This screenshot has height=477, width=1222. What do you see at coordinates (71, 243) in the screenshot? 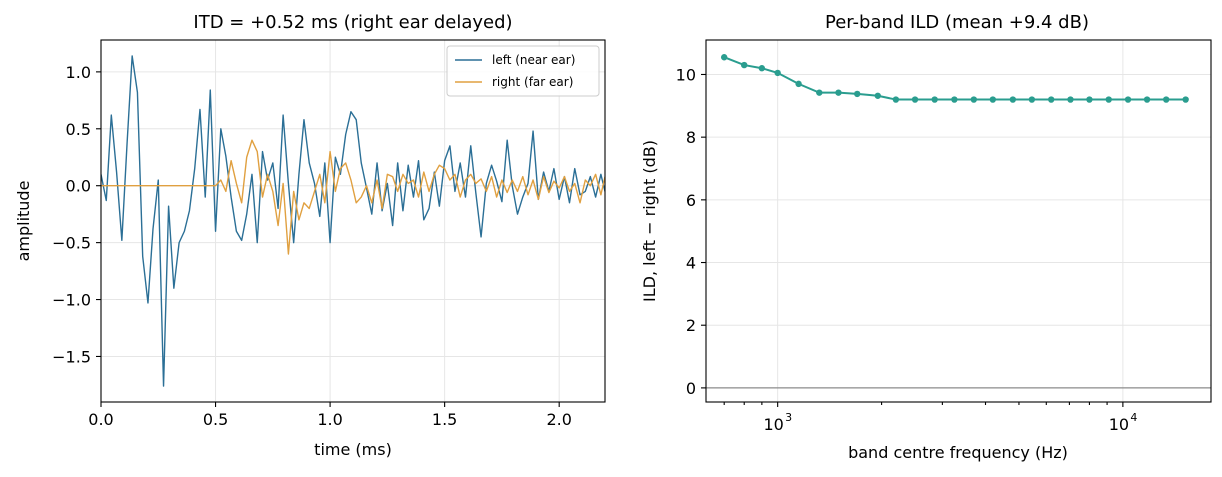
I see `itd-y-tick-label: −0.5` at bounding box center [71, 243].